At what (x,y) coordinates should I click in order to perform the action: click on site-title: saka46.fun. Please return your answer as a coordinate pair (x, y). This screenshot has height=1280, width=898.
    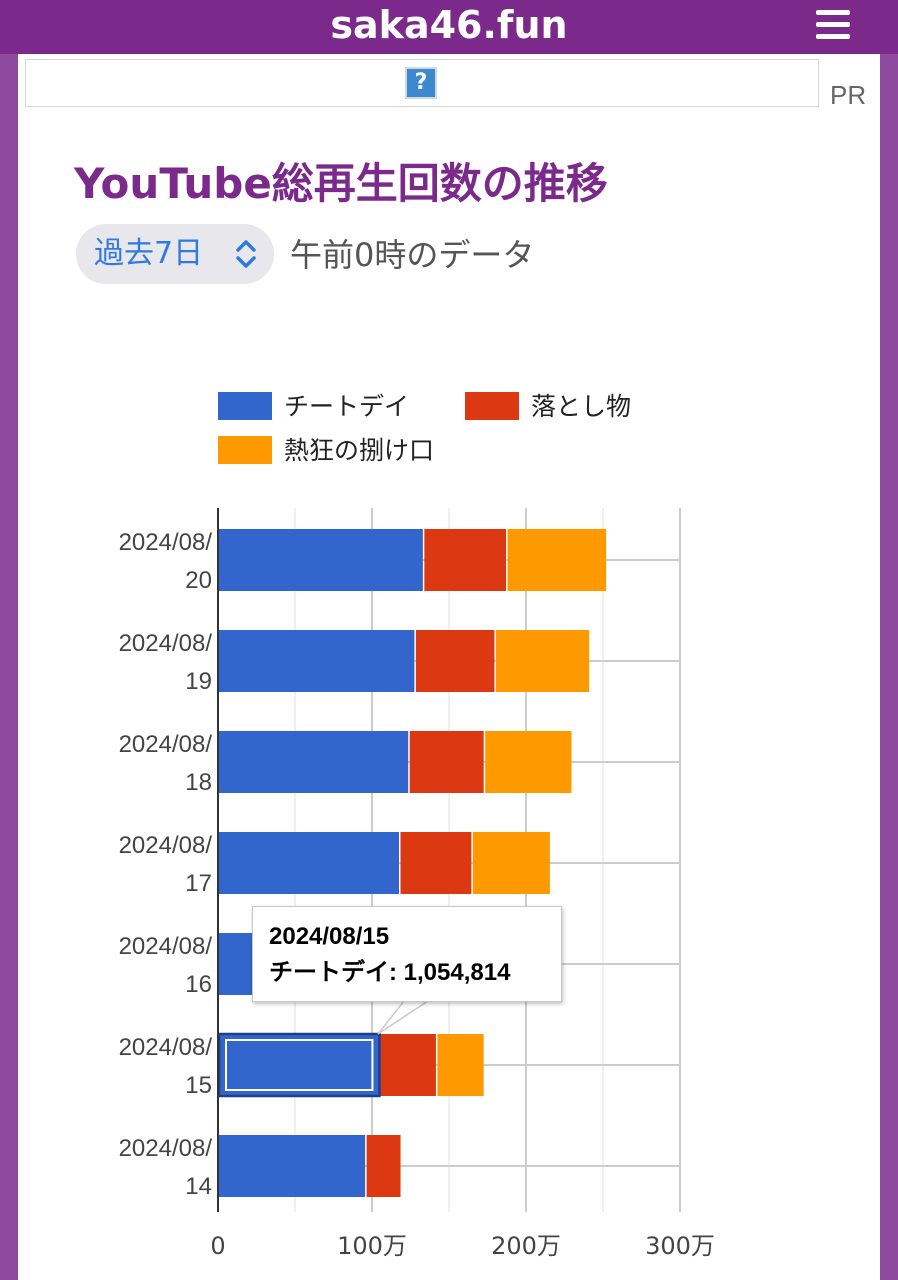
    Looking at the image, I should click on (449, 25).